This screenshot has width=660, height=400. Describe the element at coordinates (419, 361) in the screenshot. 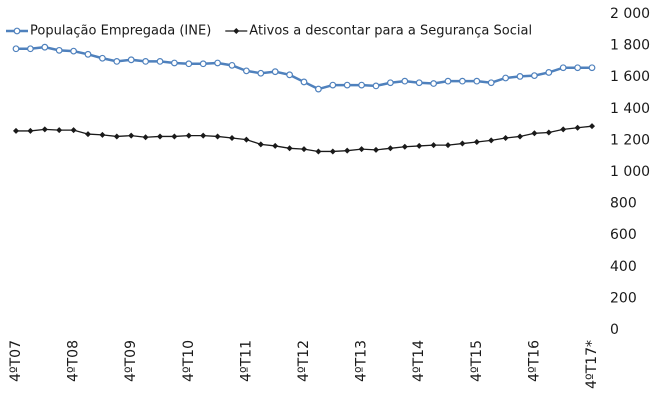

I see `x-tick-label: 4ºT14` at that location.